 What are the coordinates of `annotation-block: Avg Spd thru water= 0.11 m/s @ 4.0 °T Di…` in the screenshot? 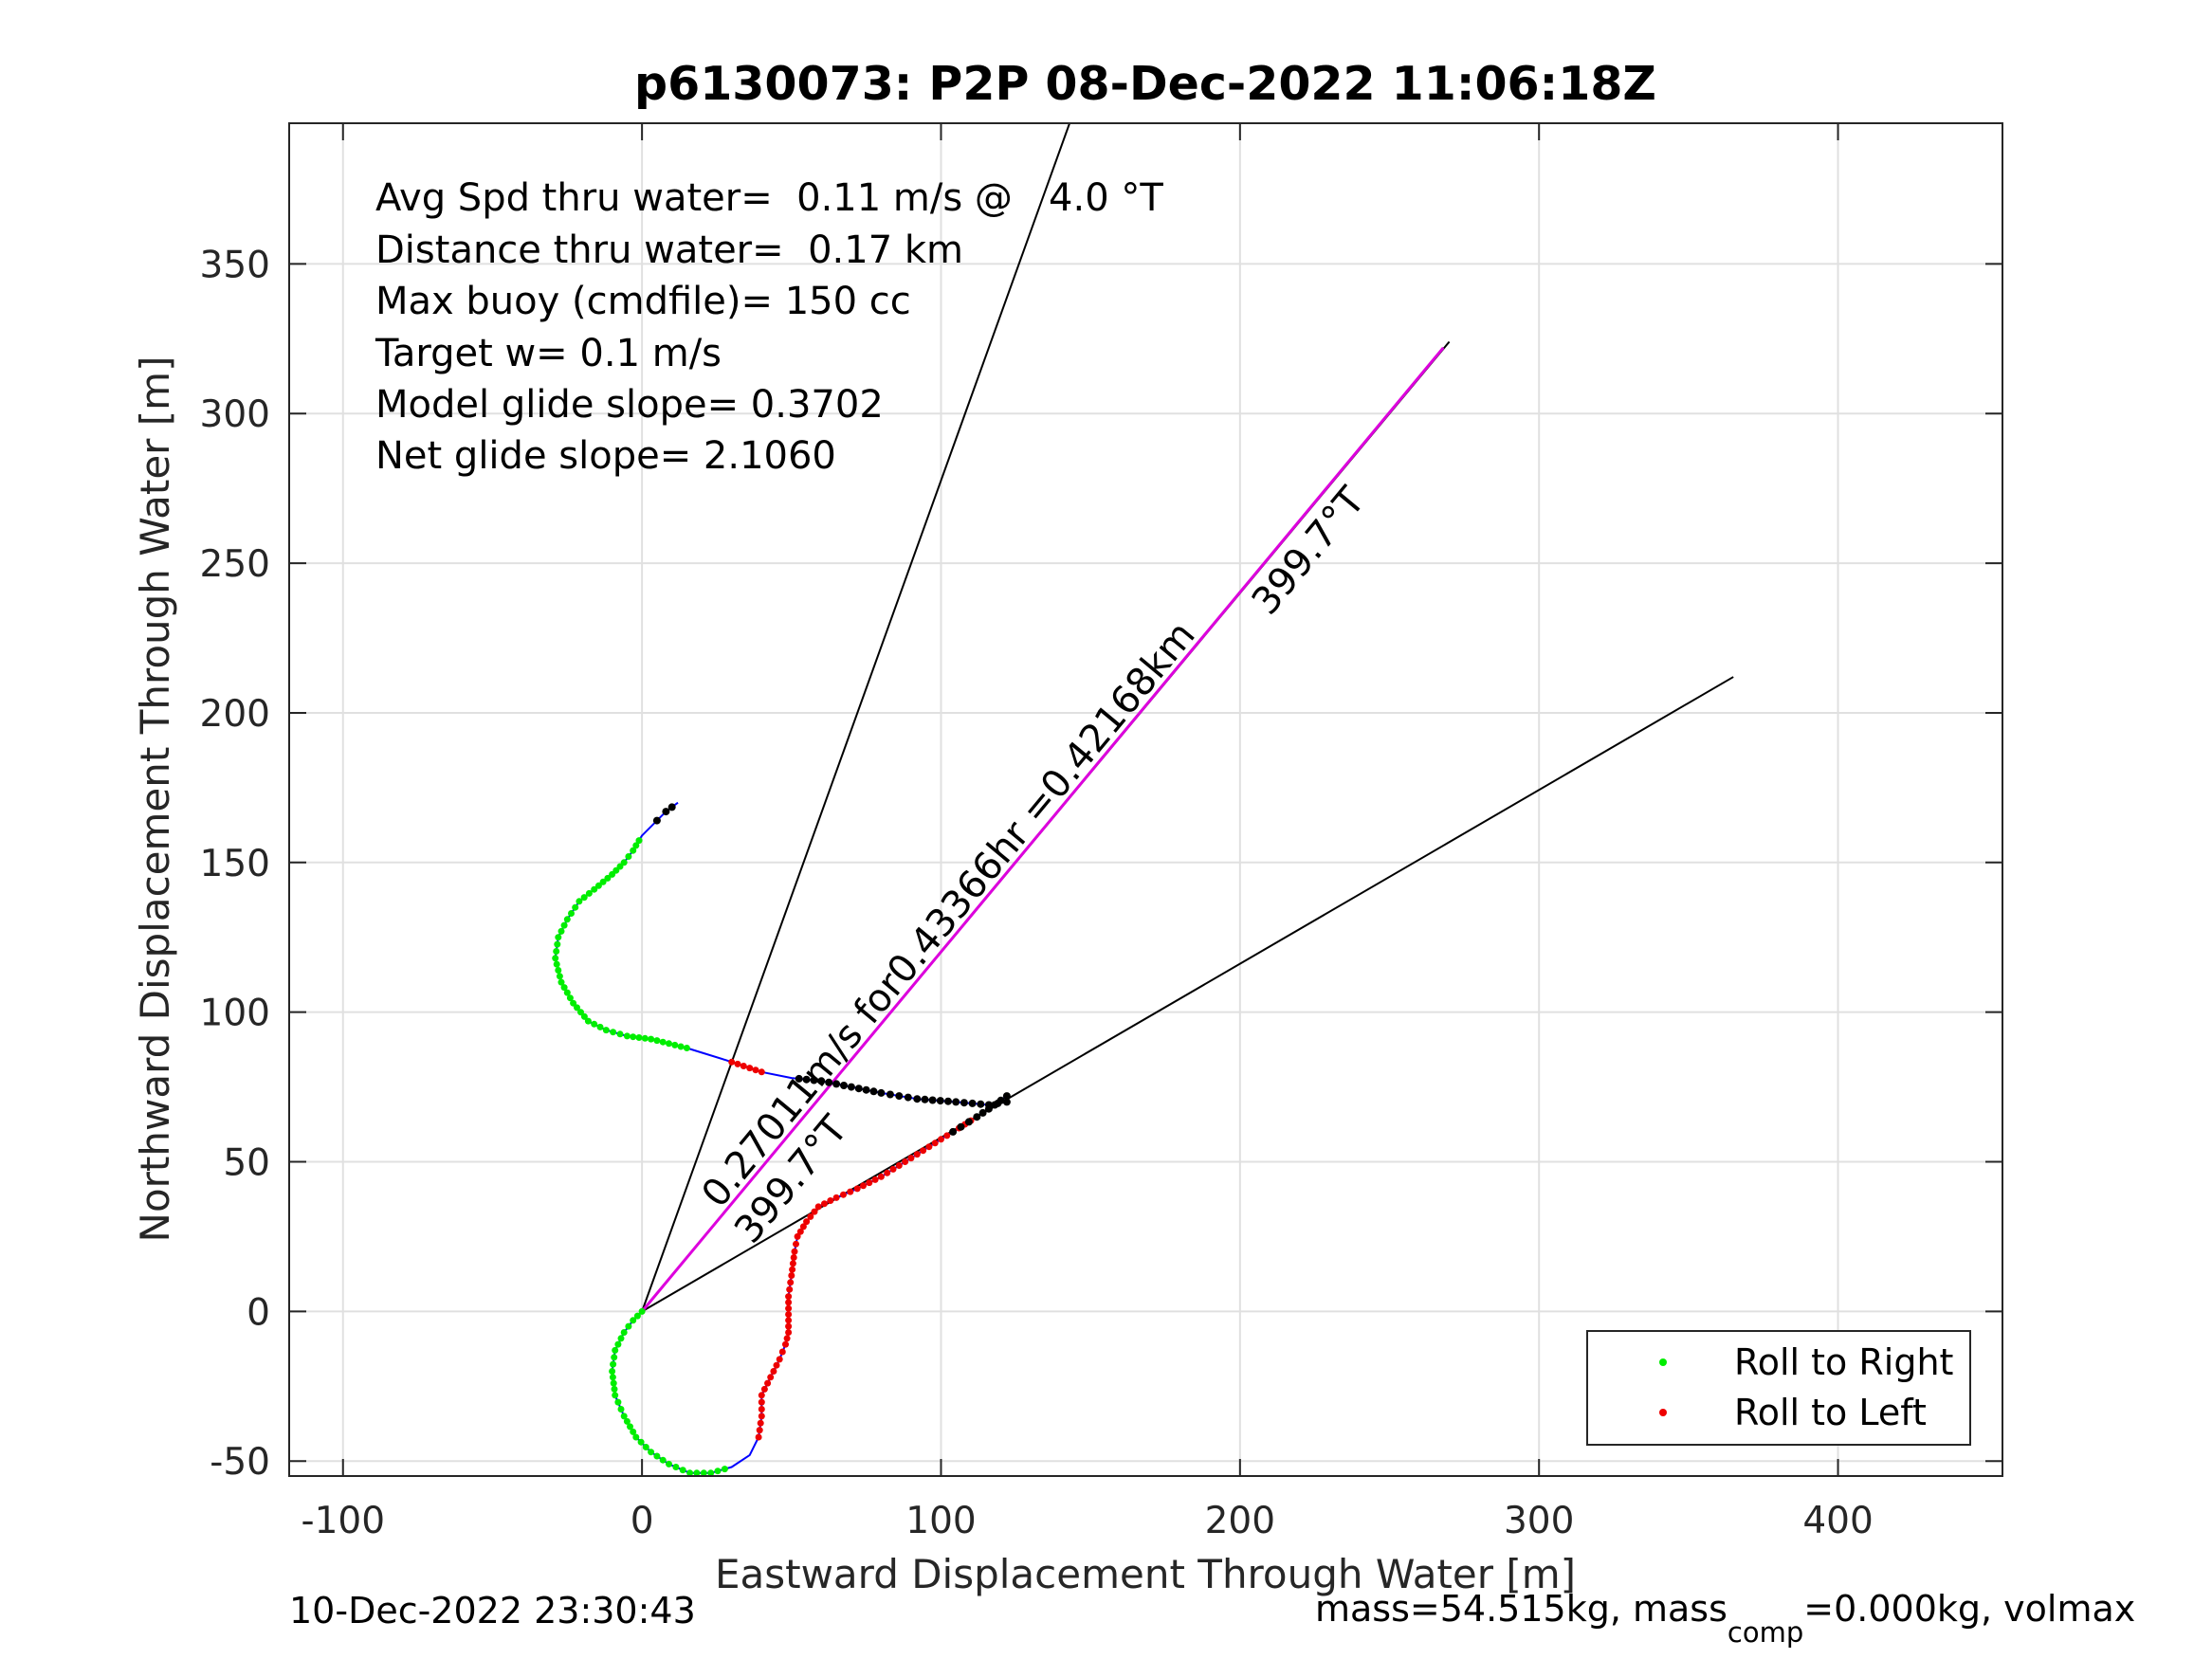 It's located at (769, 327).